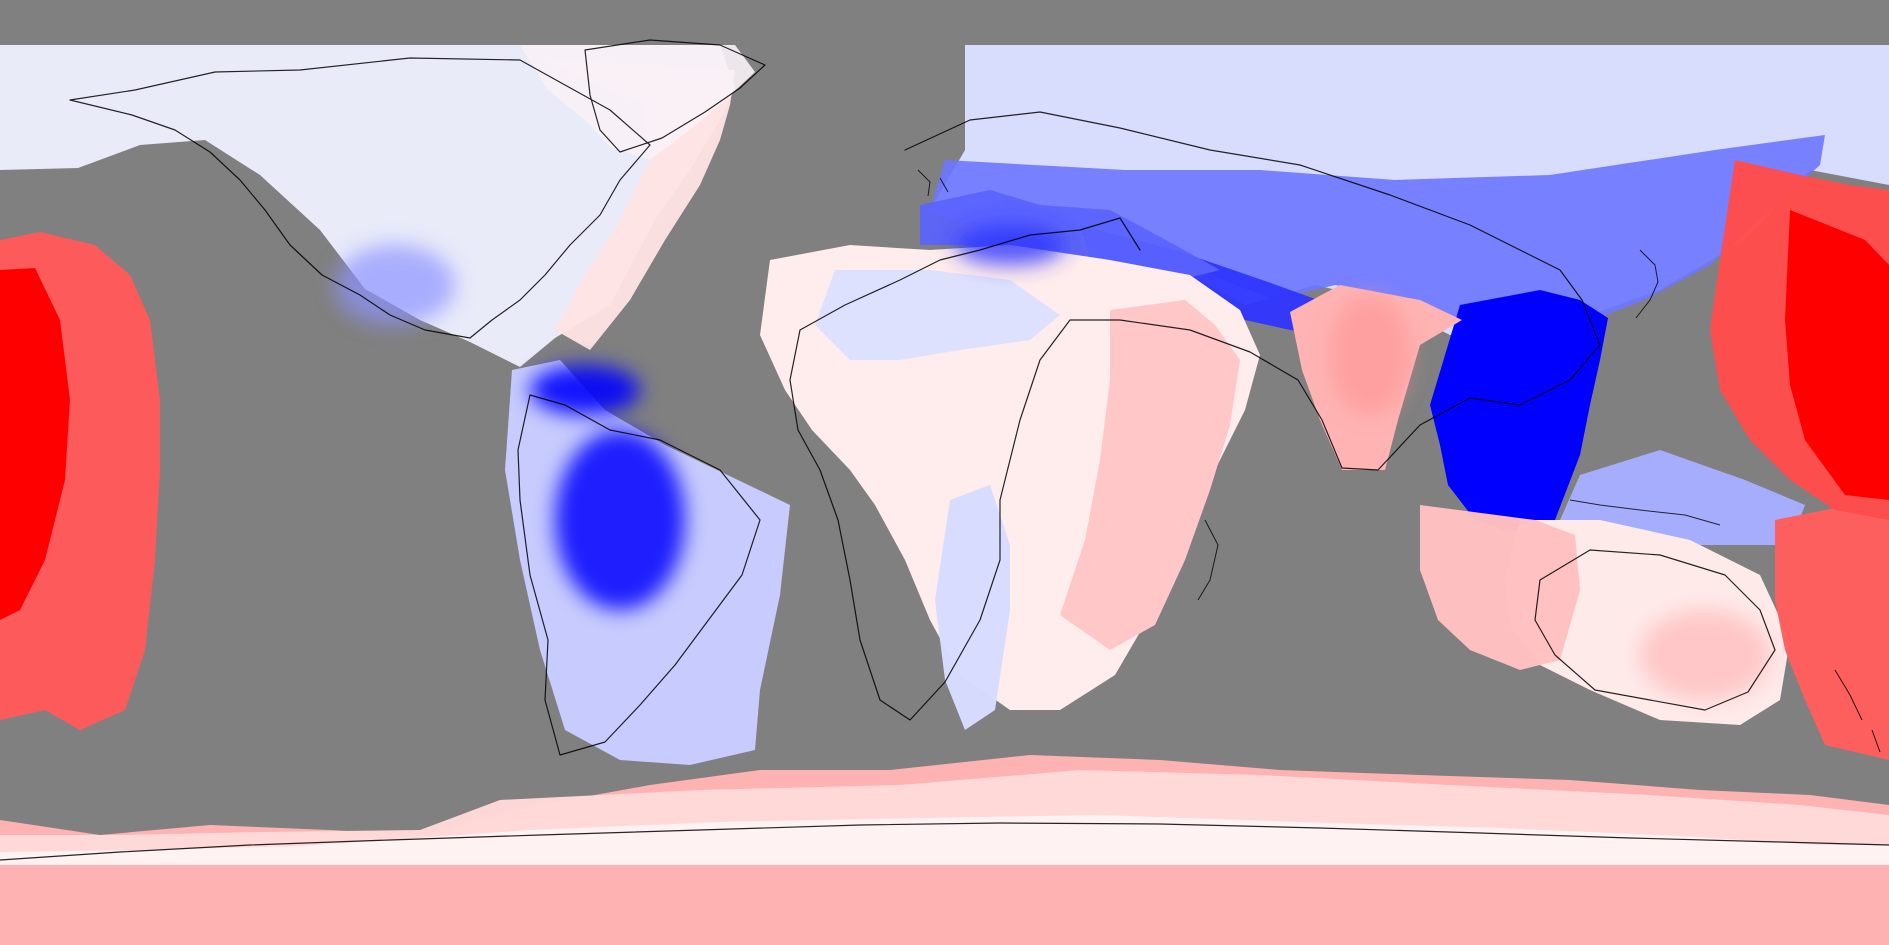 This screenshot has height=945, width=1889. I want to click on japan-coastline, so click(1647, 284).